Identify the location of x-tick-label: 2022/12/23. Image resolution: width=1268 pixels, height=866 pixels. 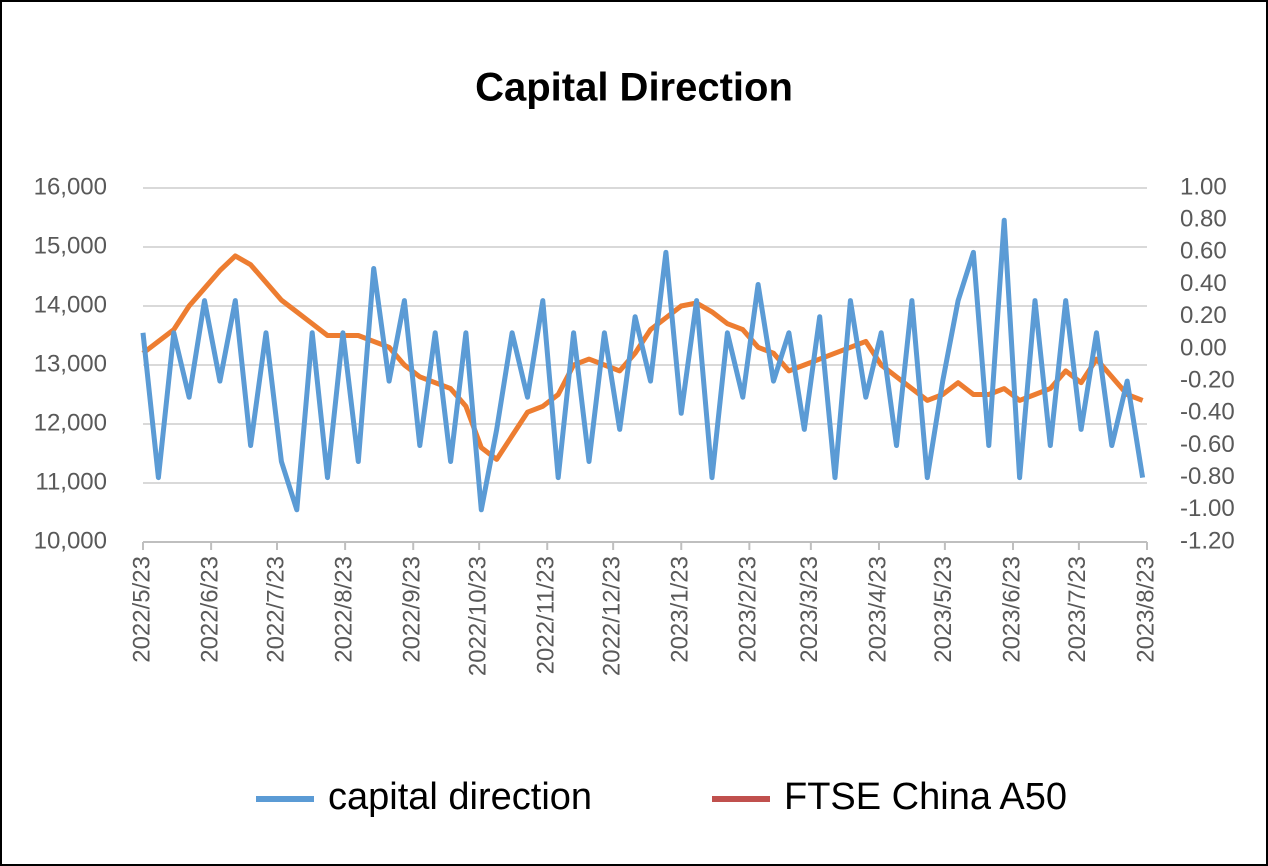
(611, 616).